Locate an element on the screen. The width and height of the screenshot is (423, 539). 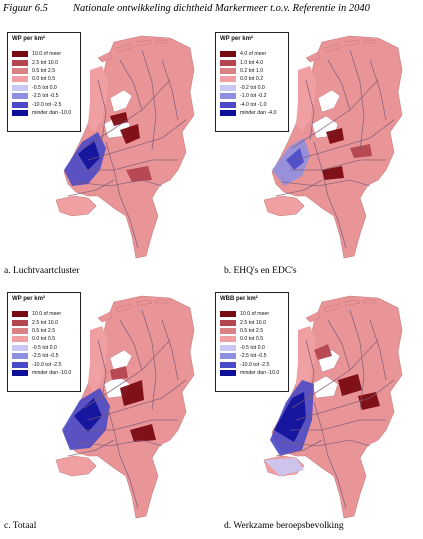
legend-label: -10.0 tot -2.5 is located at coordinates (47, 104).